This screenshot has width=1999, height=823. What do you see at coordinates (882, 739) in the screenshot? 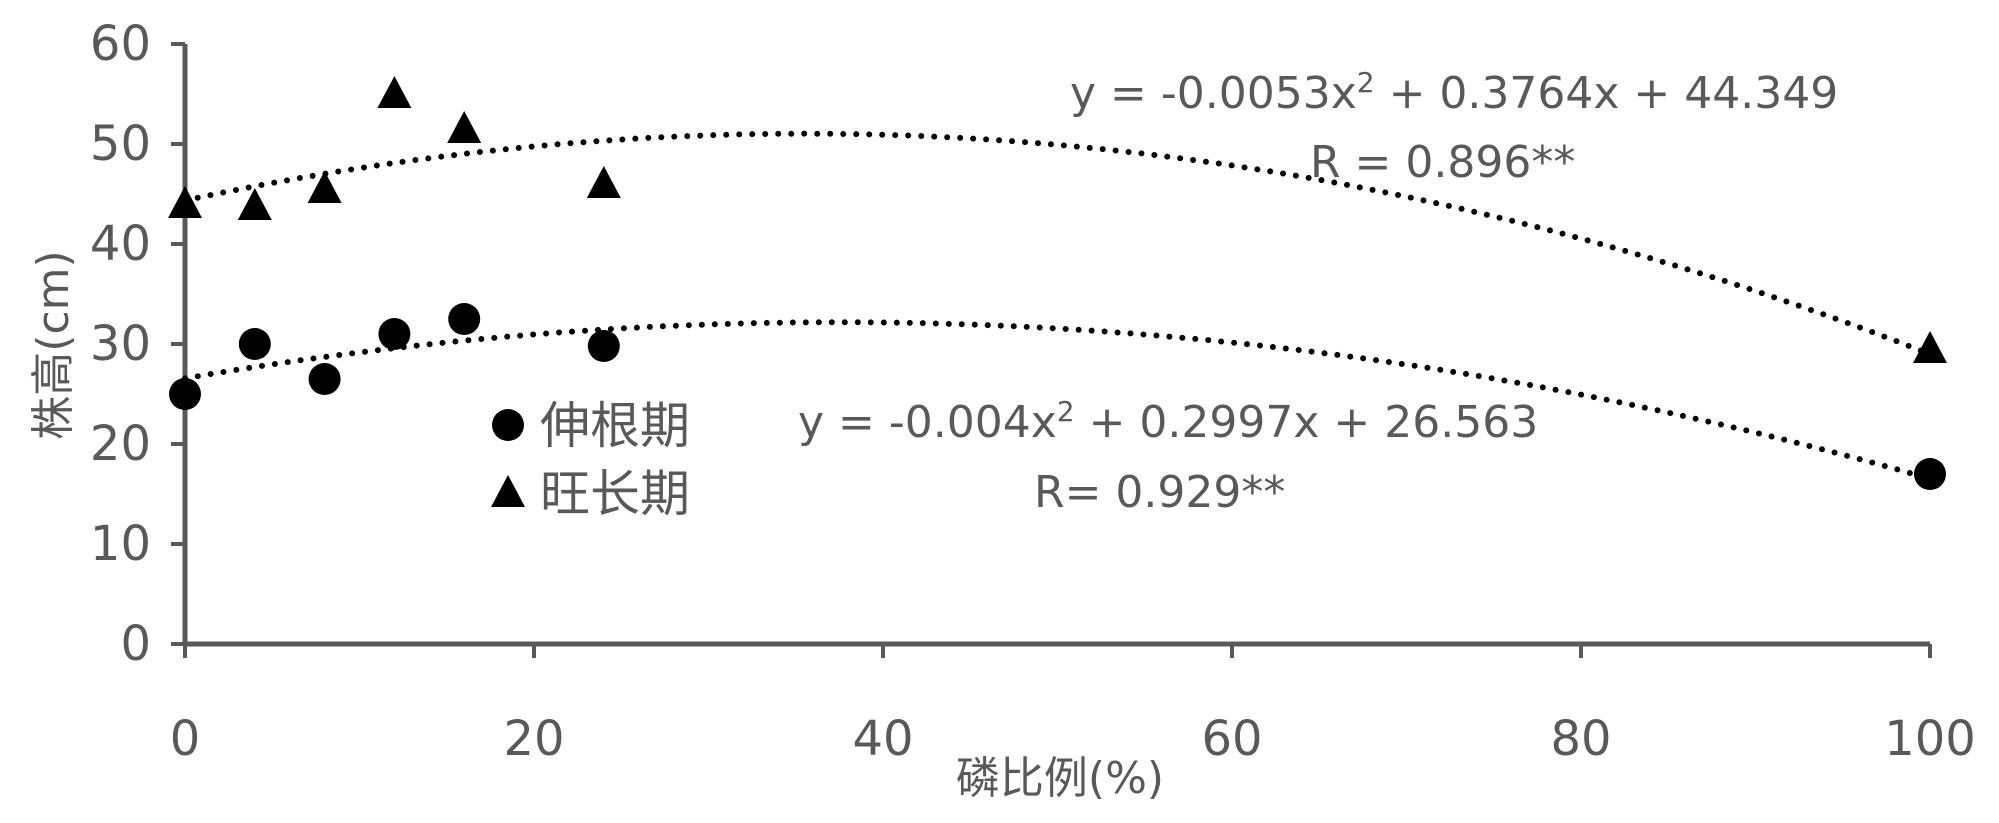
I see `x-tick-label: 40` at bounding box center [882, 739].